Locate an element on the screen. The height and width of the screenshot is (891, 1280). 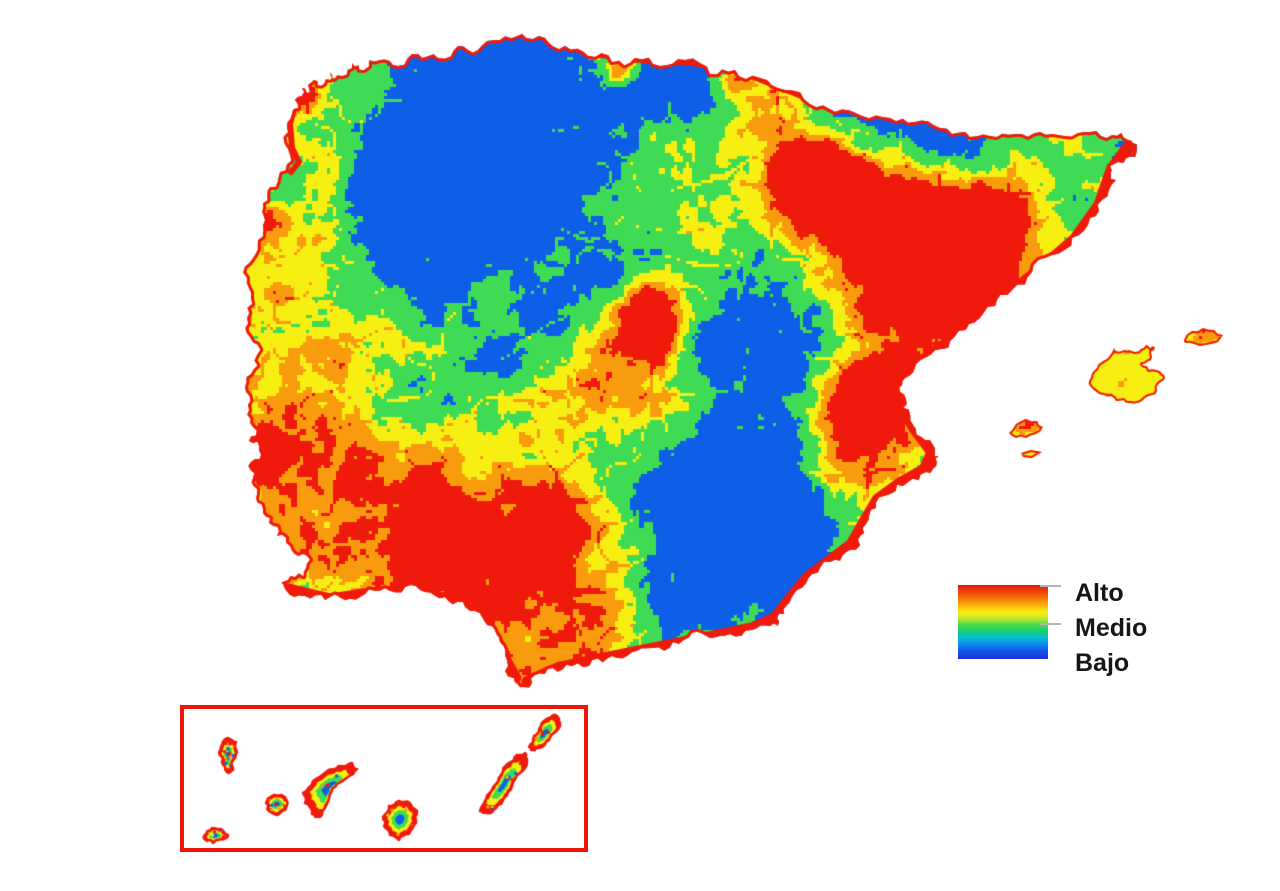
map-legend: Alto Medio Bajo is located at coordinates (1073, 637).